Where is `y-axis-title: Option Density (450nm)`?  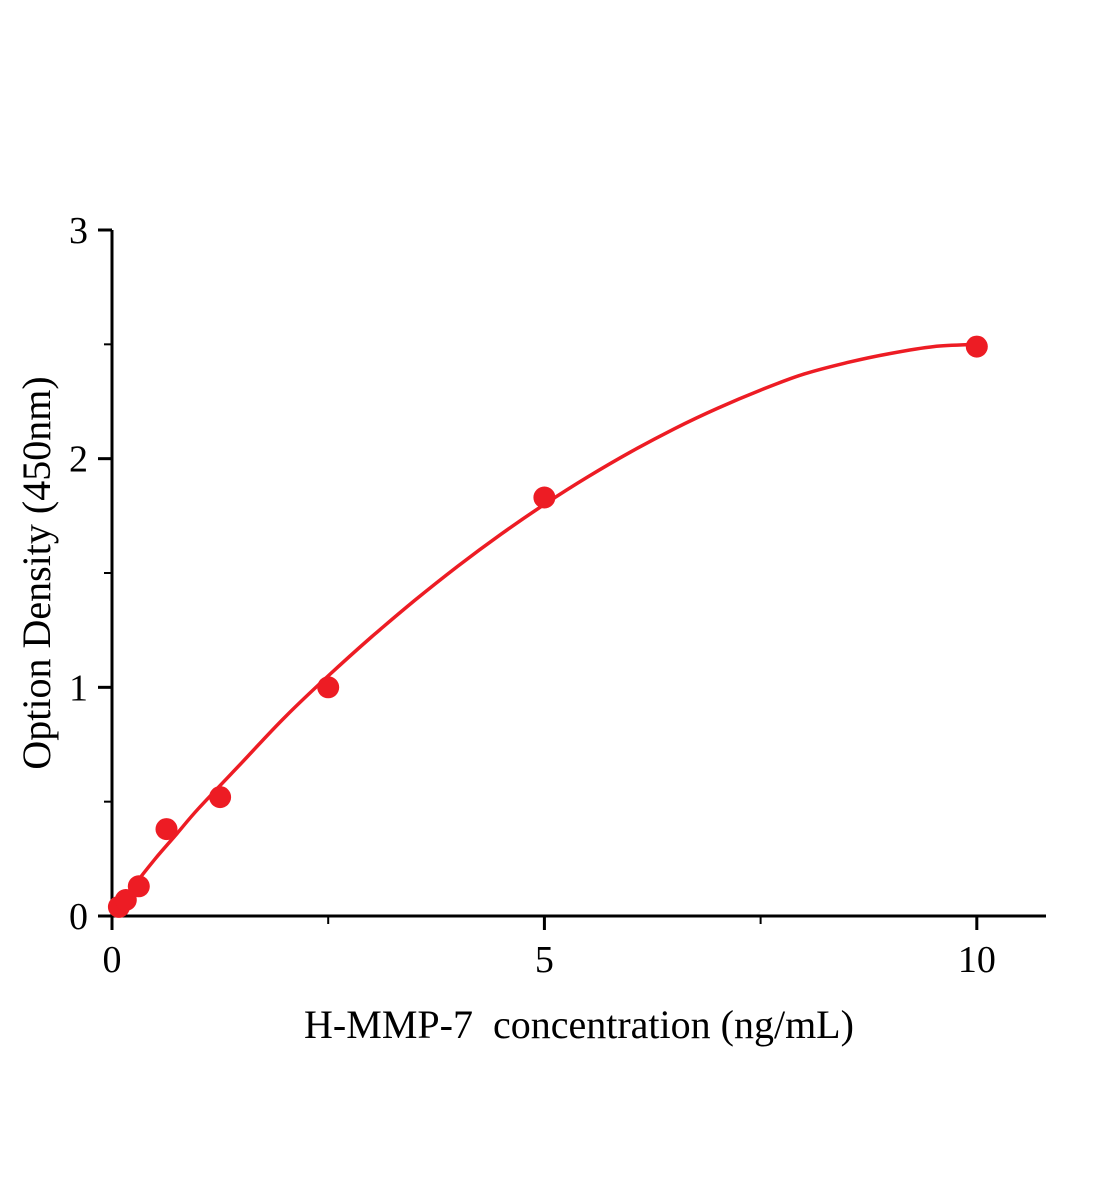 y-axis-title: Option Density (450nm) is located at coordinates (36, 572).